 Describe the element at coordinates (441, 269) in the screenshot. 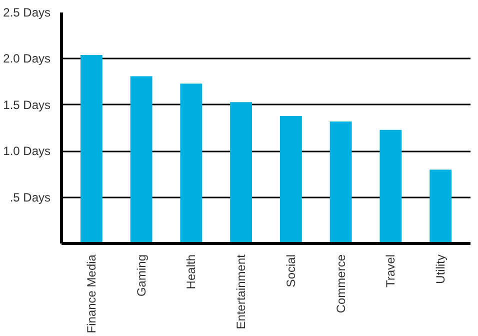

I see `x-tick-label: Utility` at that location.